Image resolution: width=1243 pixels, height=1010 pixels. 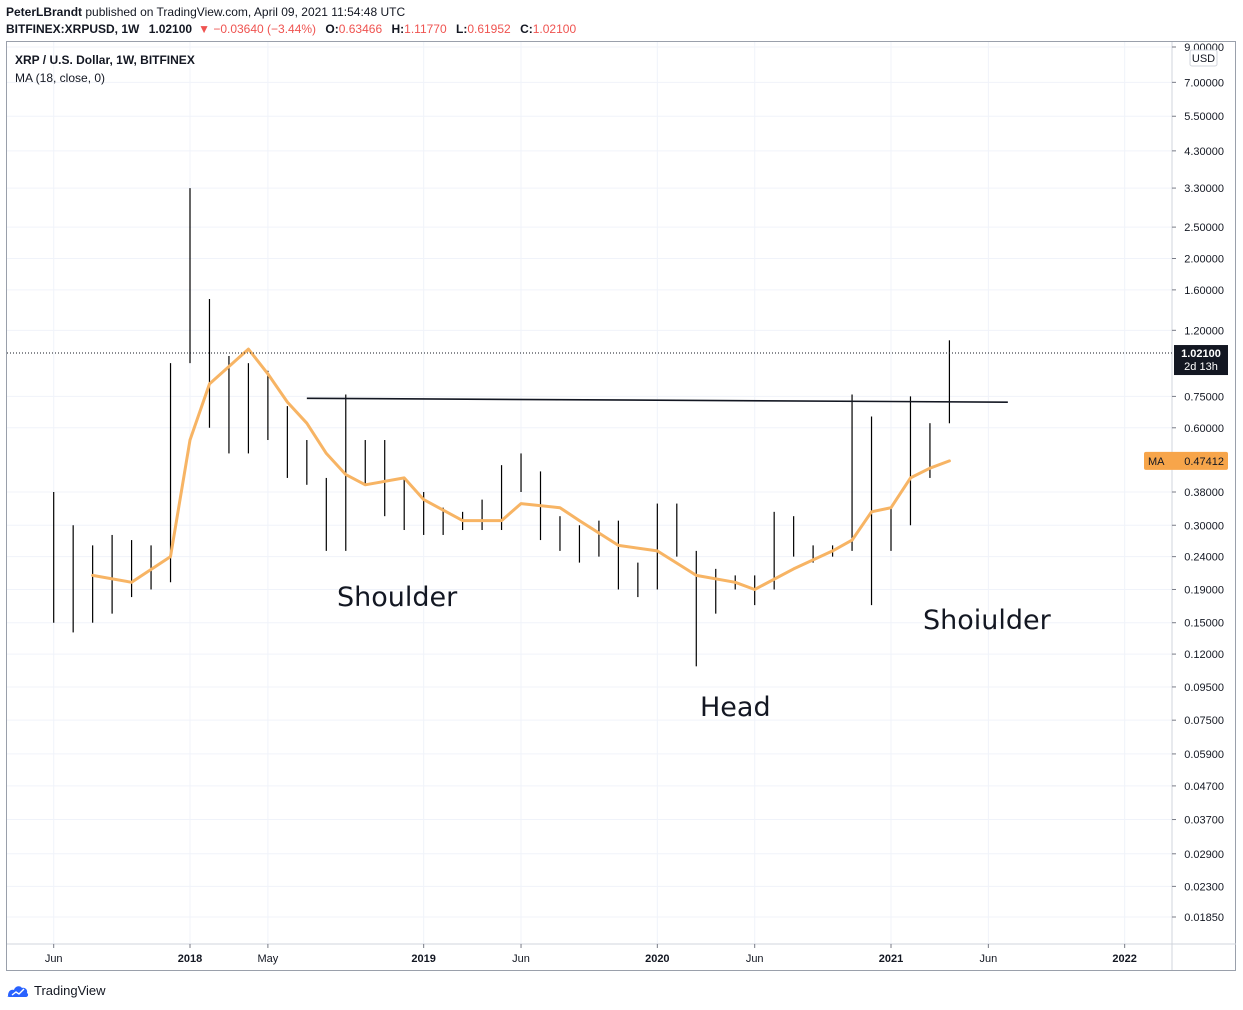 What do you see at coordinates (1204, 259) in the screenshot?
I see `y-tick-label: 2.00000` at bounding box center [1204, 259].